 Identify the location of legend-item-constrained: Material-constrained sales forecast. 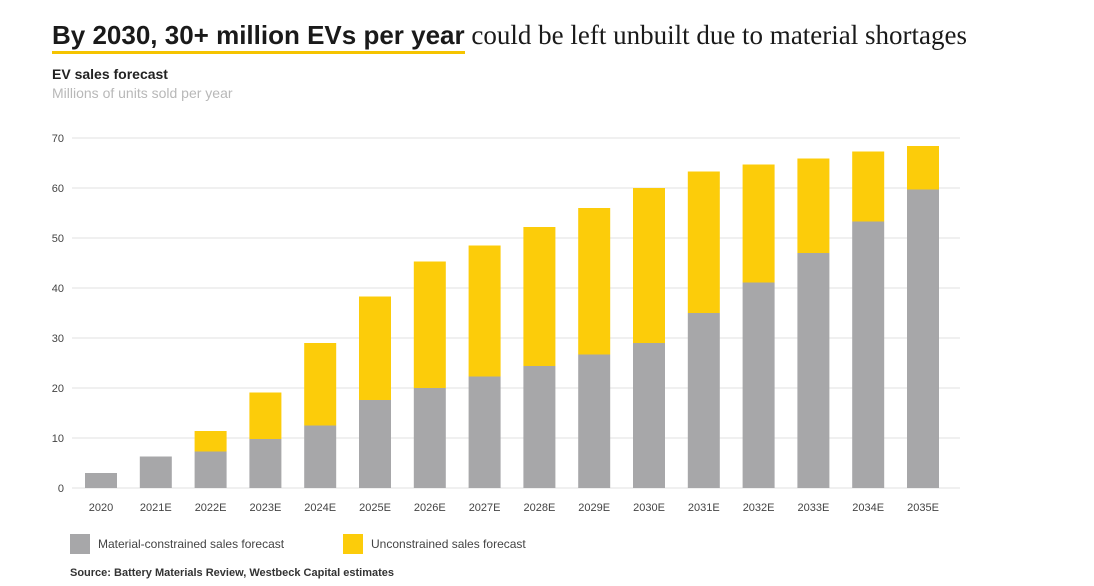
(177, 544).